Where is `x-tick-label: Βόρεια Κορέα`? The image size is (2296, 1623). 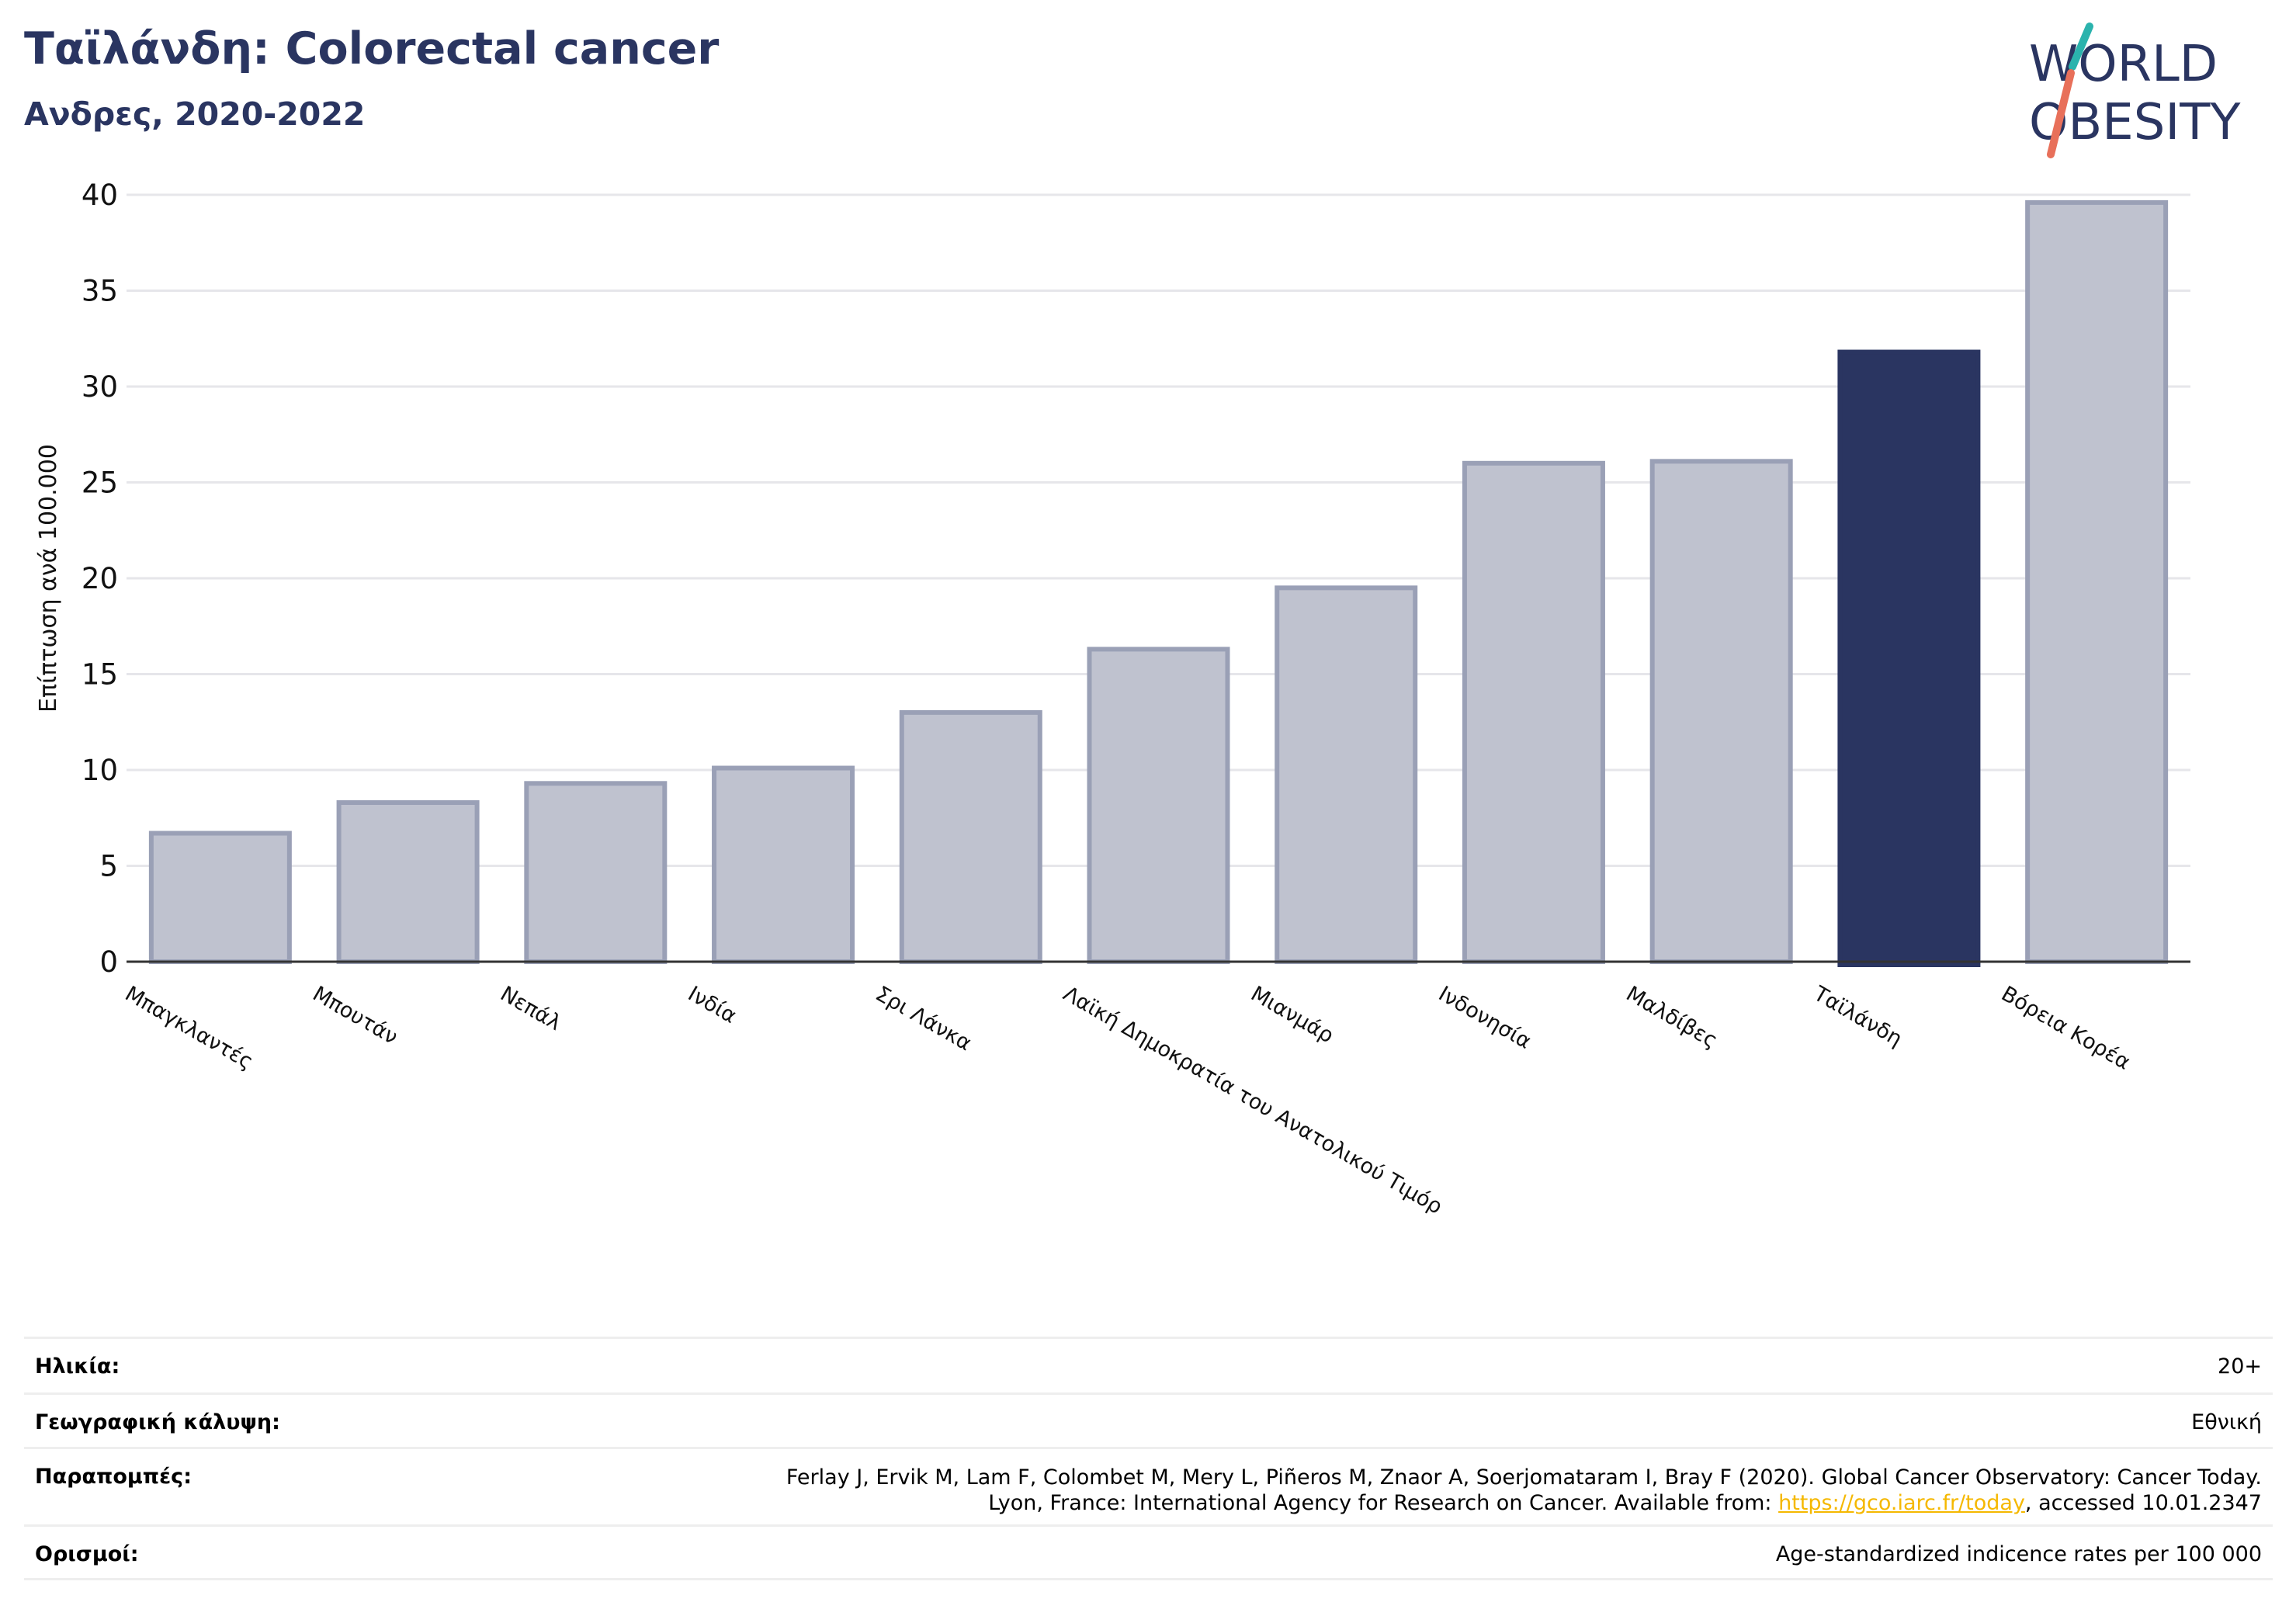 x-tick-label: Βόρεια Κορέα is located at coordinates (2066, 1028).